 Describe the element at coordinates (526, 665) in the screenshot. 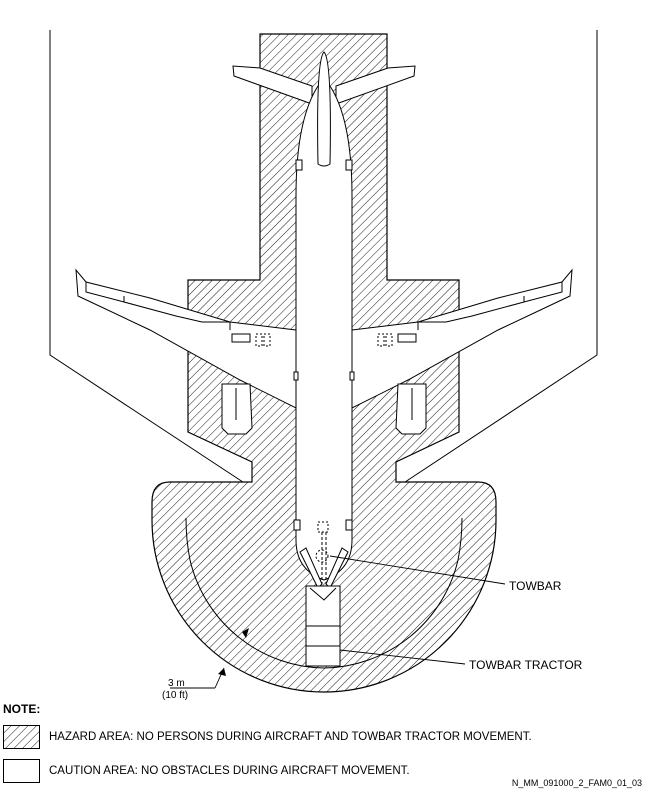

I see `towbar-tractor-label: TOWBAR TRACTOR` at that location.